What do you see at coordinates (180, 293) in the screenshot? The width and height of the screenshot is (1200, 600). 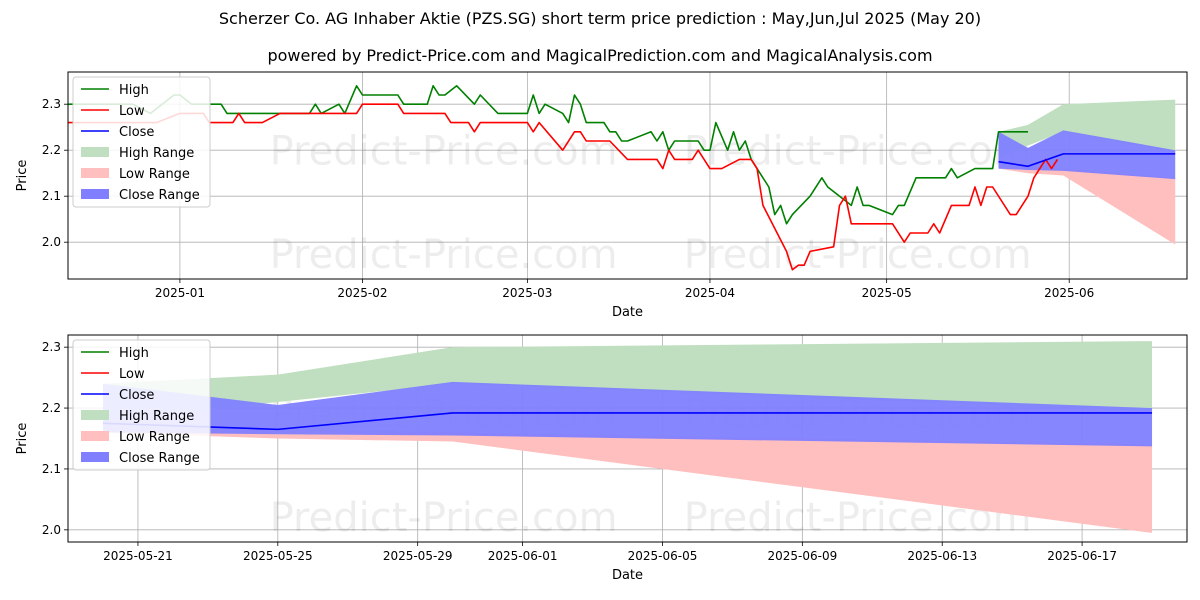 I see `x-tick-label: 2025-01` at bounding box center [180, 293].